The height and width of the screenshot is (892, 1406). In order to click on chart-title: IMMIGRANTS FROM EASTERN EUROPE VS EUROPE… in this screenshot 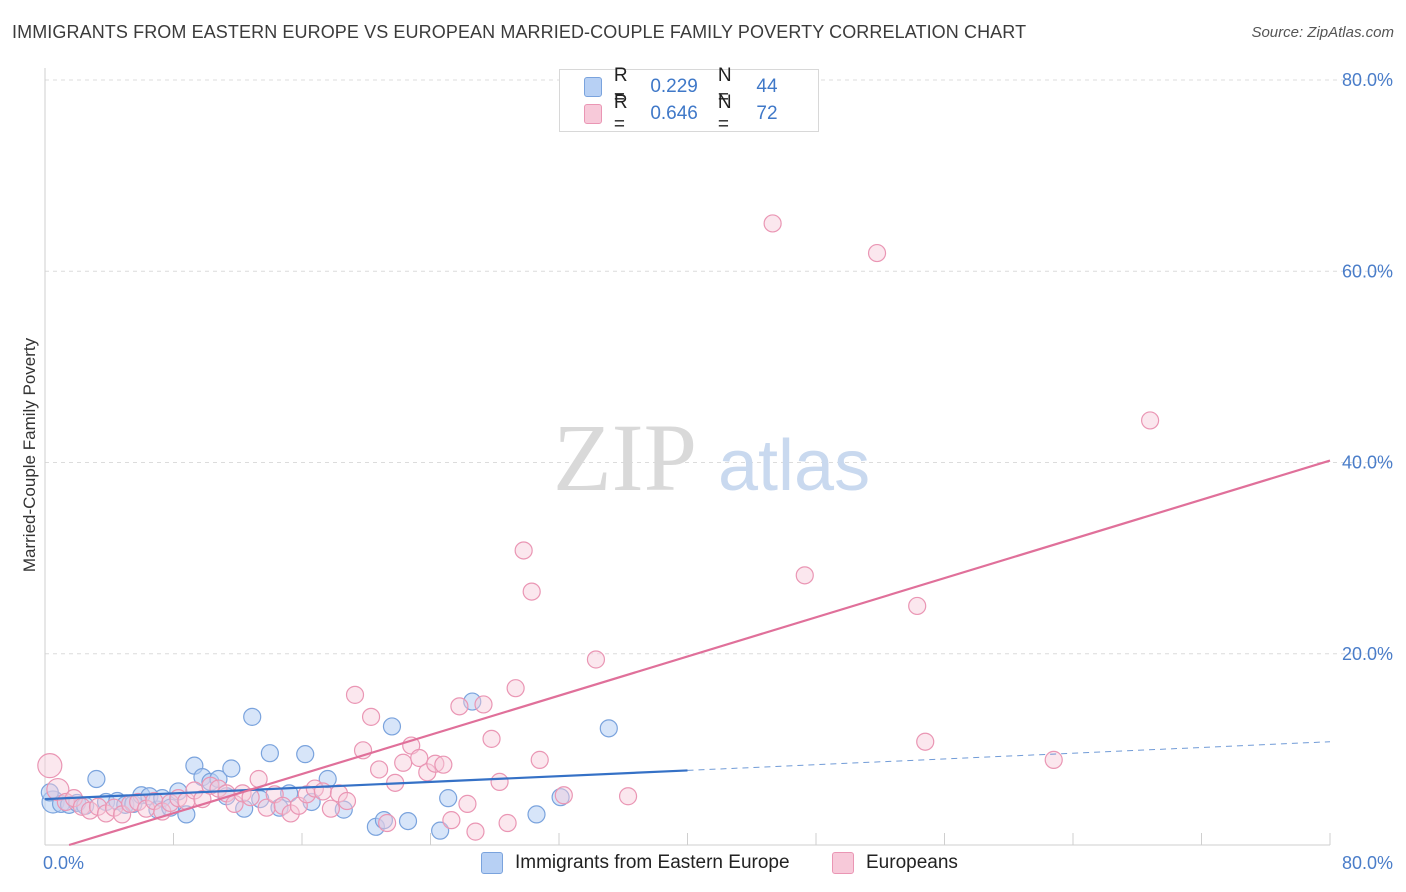, I will do `click(519, 32)`.